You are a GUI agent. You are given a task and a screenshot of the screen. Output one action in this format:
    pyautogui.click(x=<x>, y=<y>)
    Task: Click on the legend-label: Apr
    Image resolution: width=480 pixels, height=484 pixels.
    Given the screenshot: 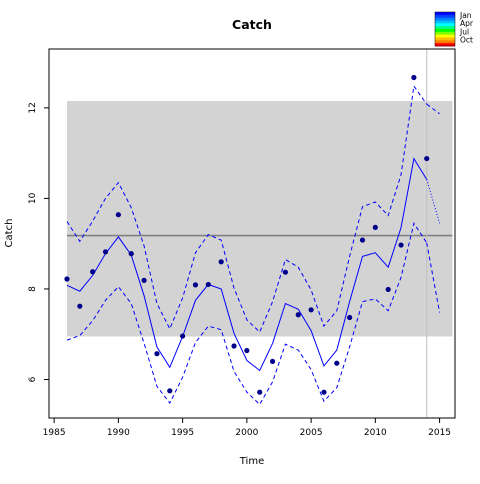 What is the action you would take?
    pyautogui.click(x=467, y=23)
    